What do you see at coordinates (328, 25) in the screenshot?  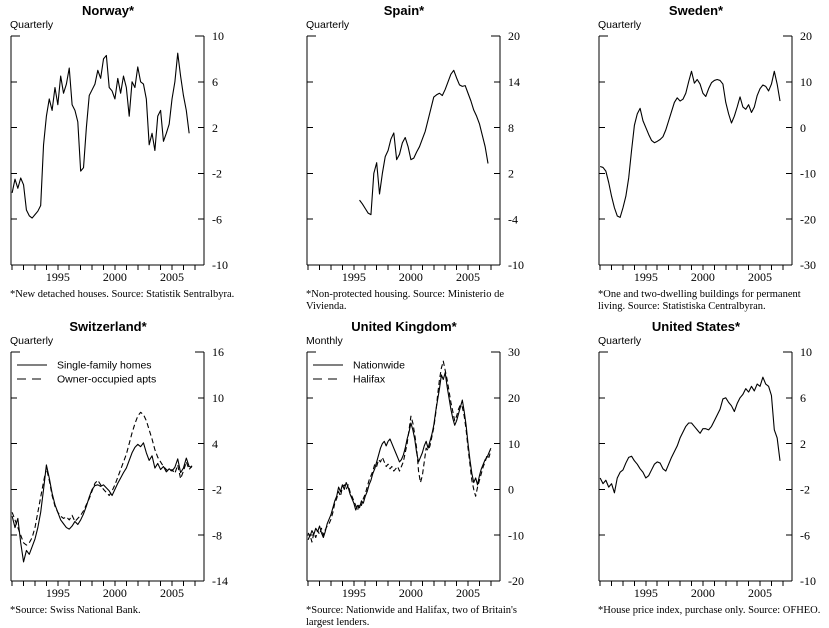 I see `frequency-label-spain: Quarterly` at bounding box center [328, 25].